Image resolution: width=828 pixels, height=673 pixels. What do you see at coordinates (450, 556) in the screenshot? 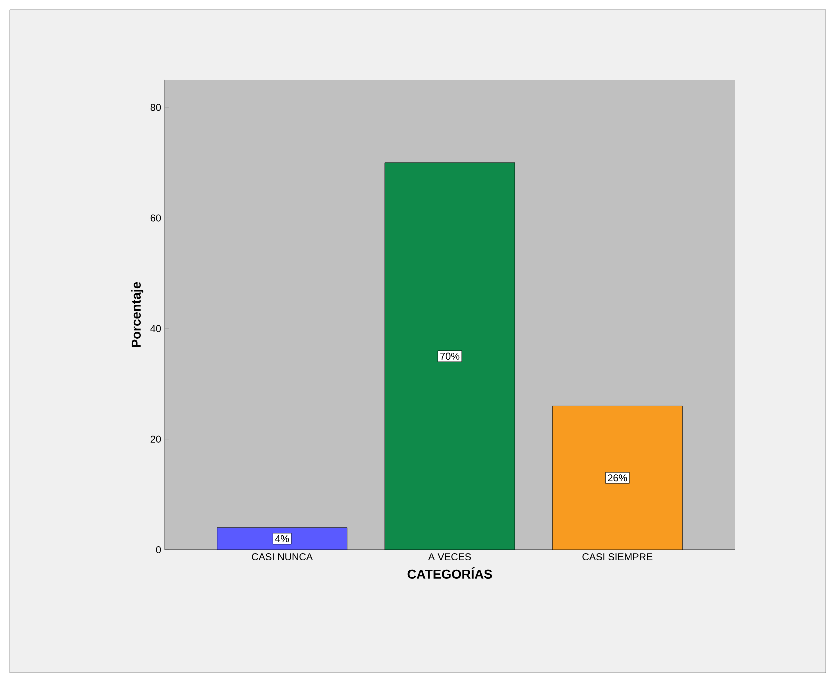
I see `x-tick-label: A VECES` at bounding box center [450, 556].